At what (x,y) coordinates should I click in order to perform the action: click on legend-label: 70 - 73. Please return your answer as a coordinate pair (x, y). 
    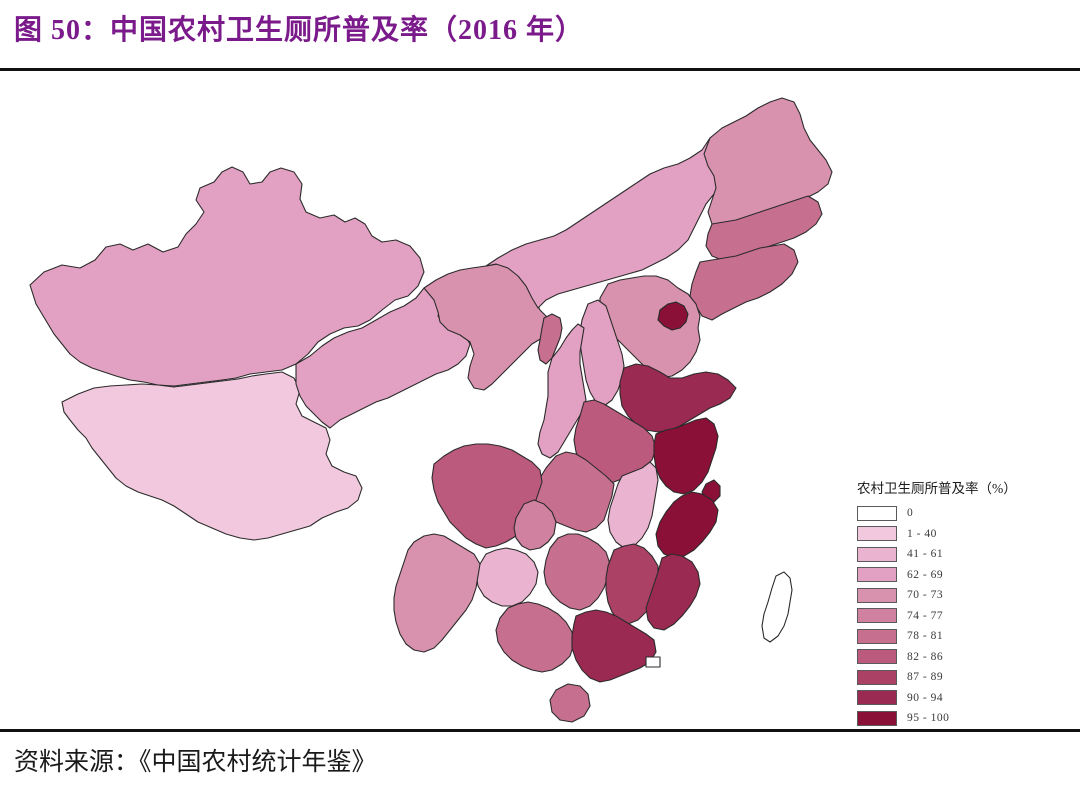
    Looking at the image, I should click on (925, 595).